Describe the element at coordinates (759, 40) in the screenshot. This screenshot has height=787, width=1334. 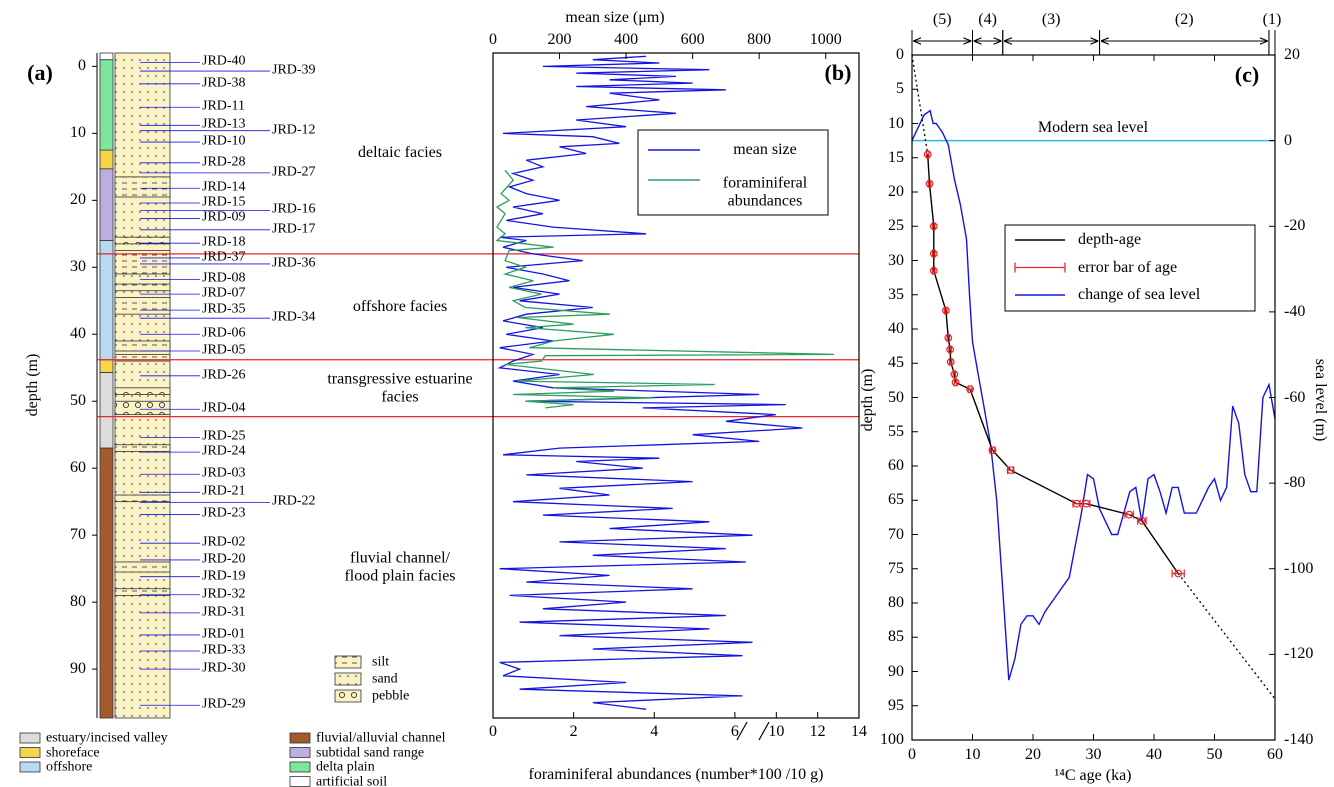
I see `x-tick-label: 800` at that location.